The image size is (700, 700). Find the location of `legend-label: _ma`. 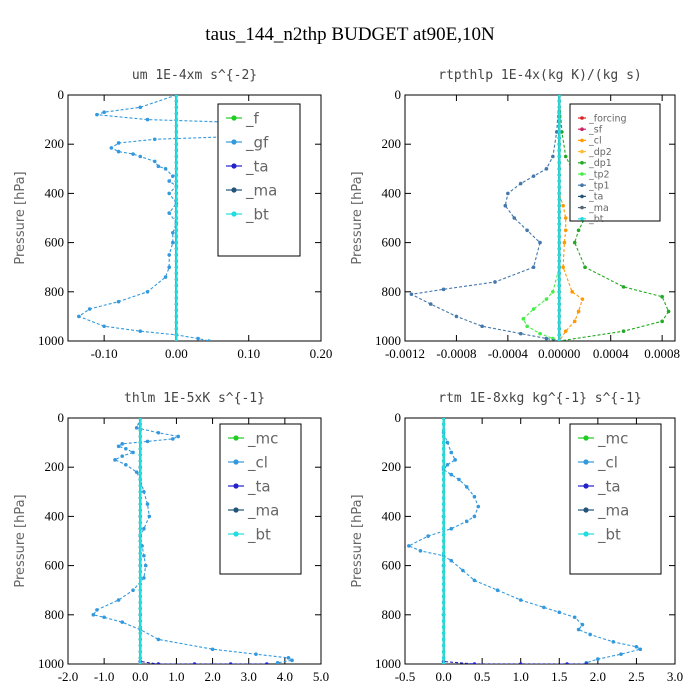

legend-label: _ma is located at coordinates (261, 190).